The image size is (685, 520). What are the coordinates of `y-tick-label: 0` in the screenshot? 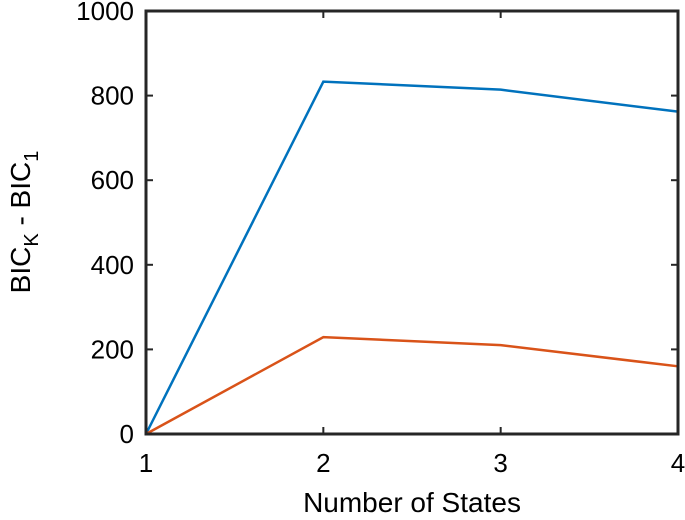 It's located at (127, 434).